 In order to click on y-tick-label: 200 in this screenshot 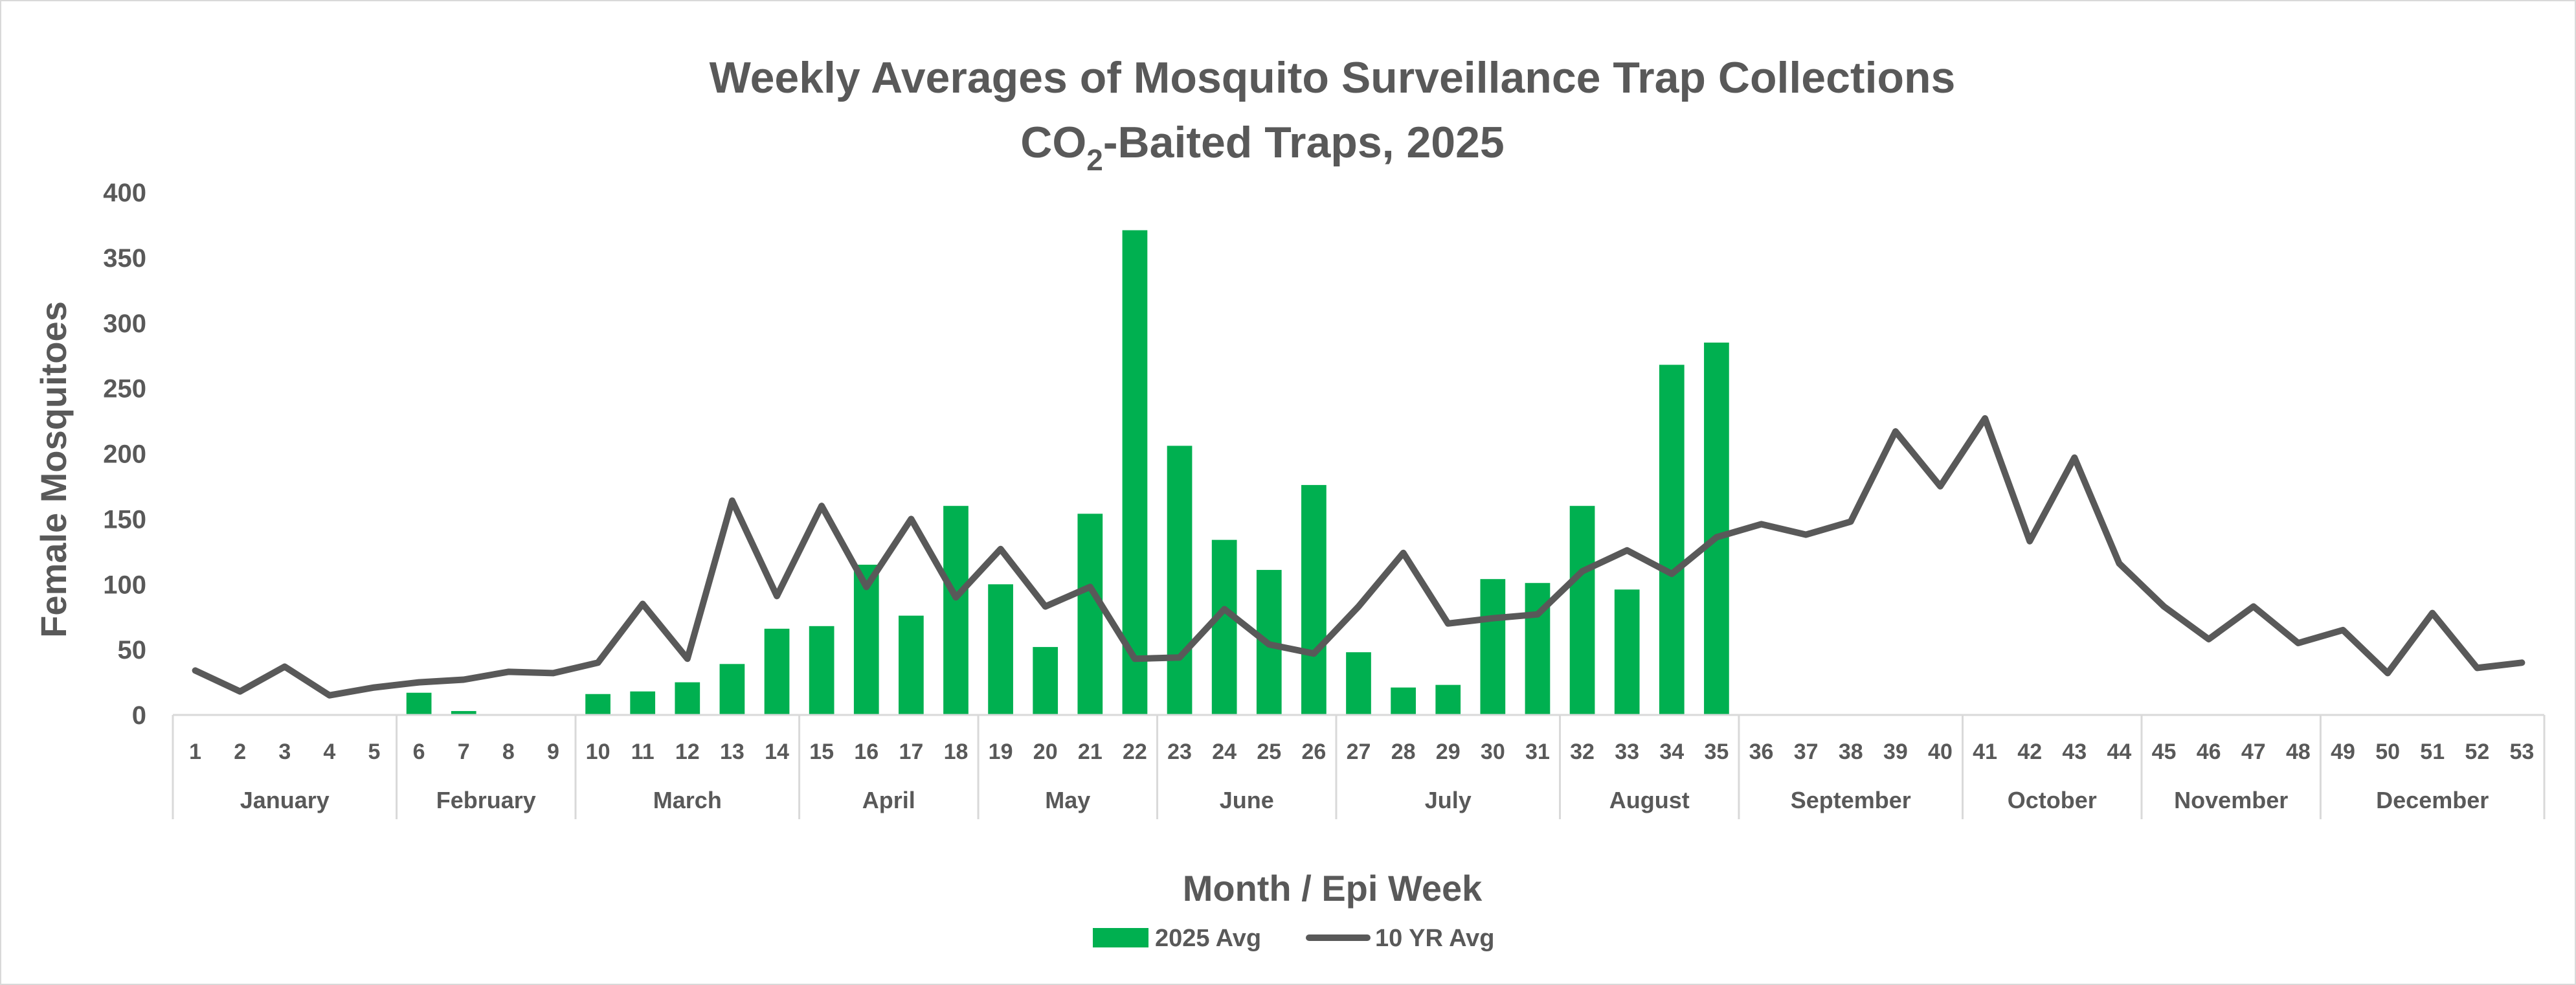, I will do `click(125, 454)`.